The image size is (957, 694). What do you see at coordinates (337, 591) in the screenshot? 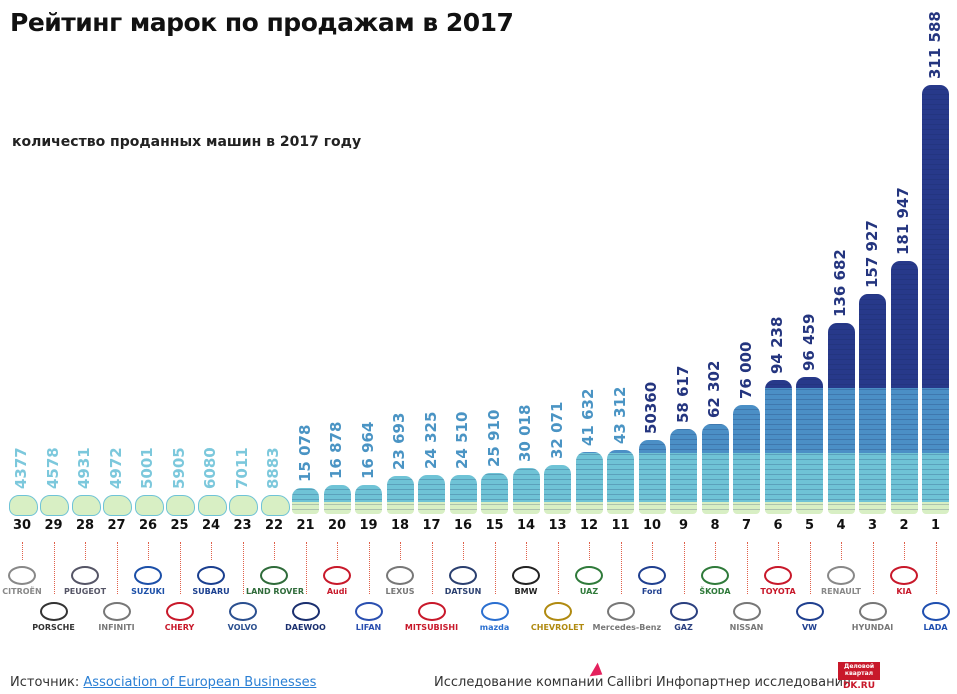
I see `brand-name: Audi` at bounding box center [337, 591].